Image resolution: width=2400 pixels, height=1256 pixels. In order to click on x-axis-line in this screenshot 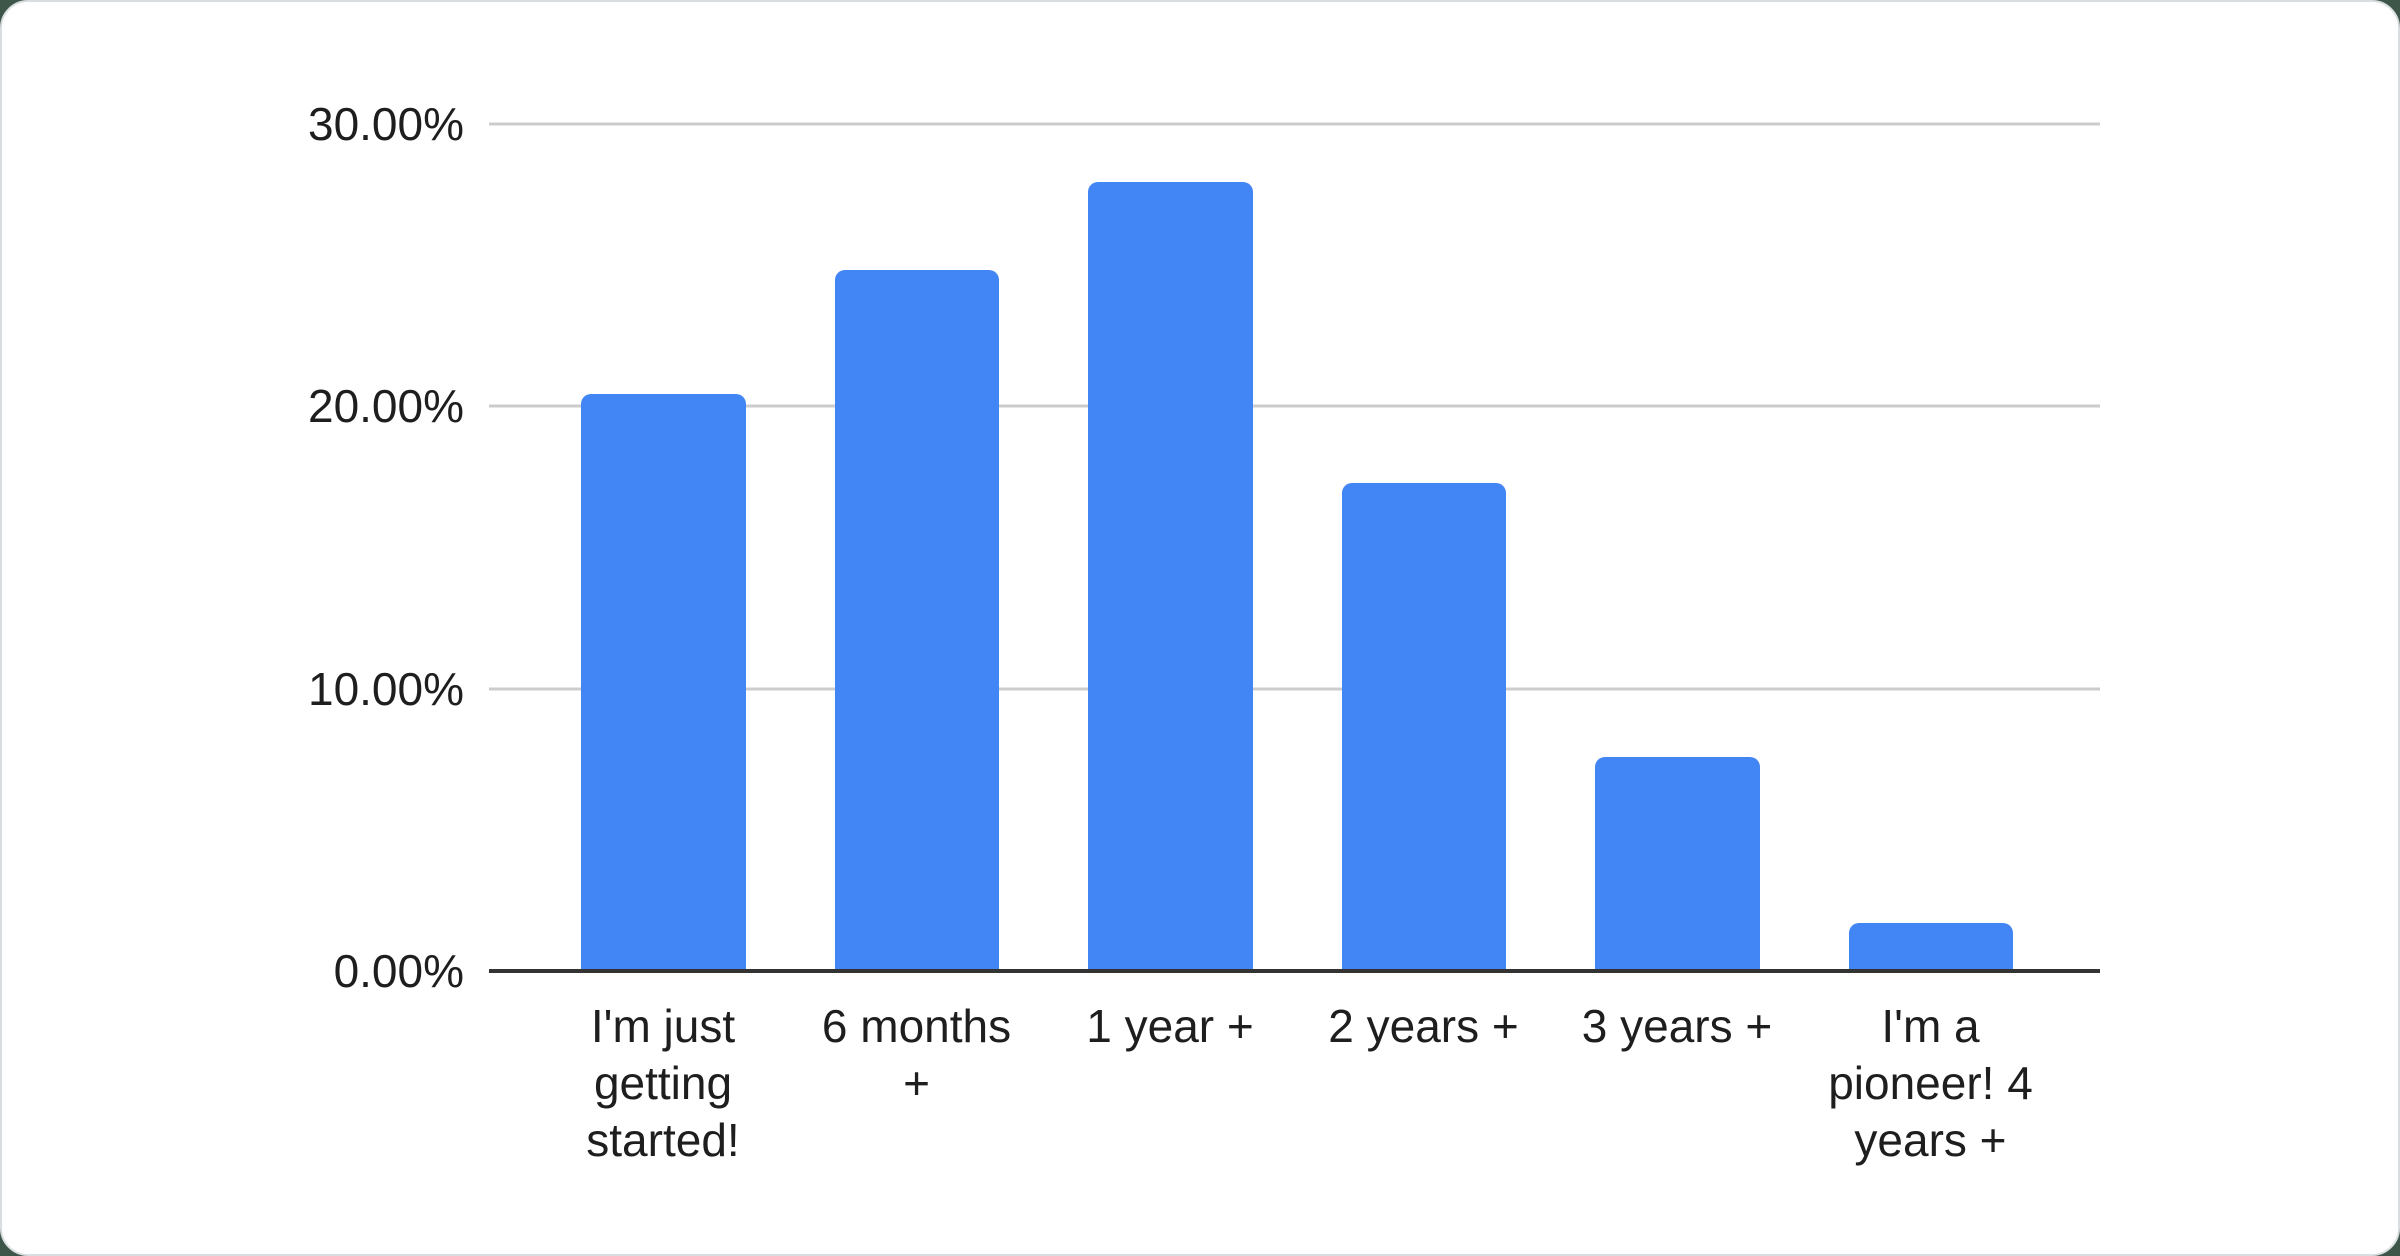, I will do `click(1294, 971)`.